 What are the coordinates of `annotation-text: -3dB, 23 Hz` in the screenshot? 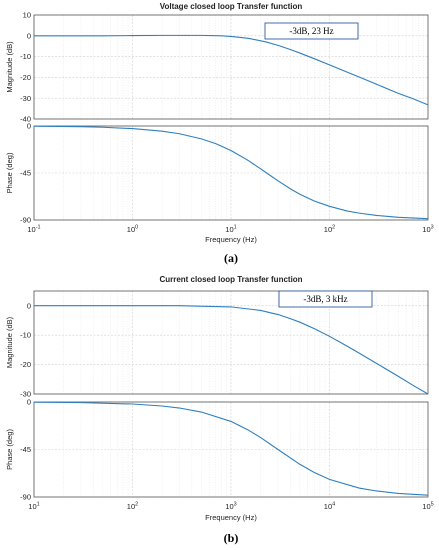 It's located at (311, 31).